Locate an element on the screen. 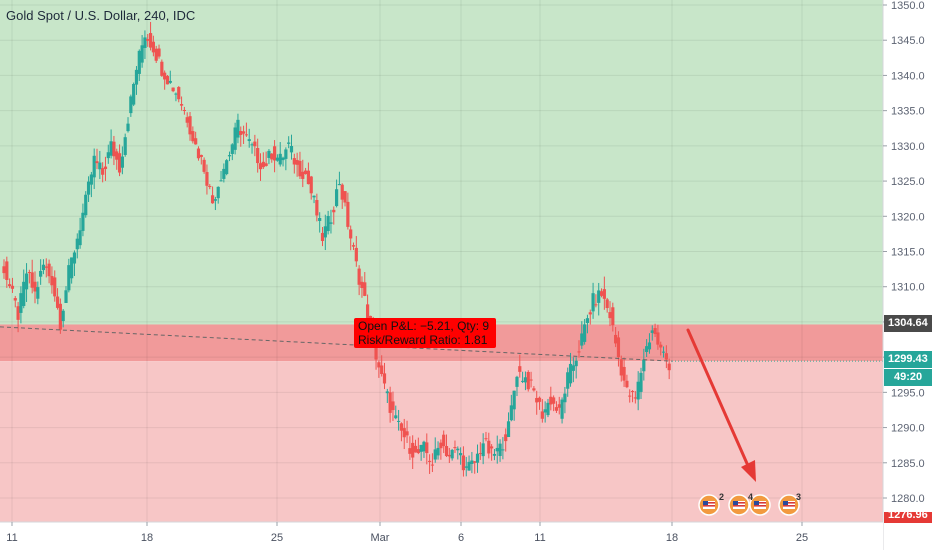 The image size is (932, 550). time-tick-label: 25 is located at coordinates (277, 538).